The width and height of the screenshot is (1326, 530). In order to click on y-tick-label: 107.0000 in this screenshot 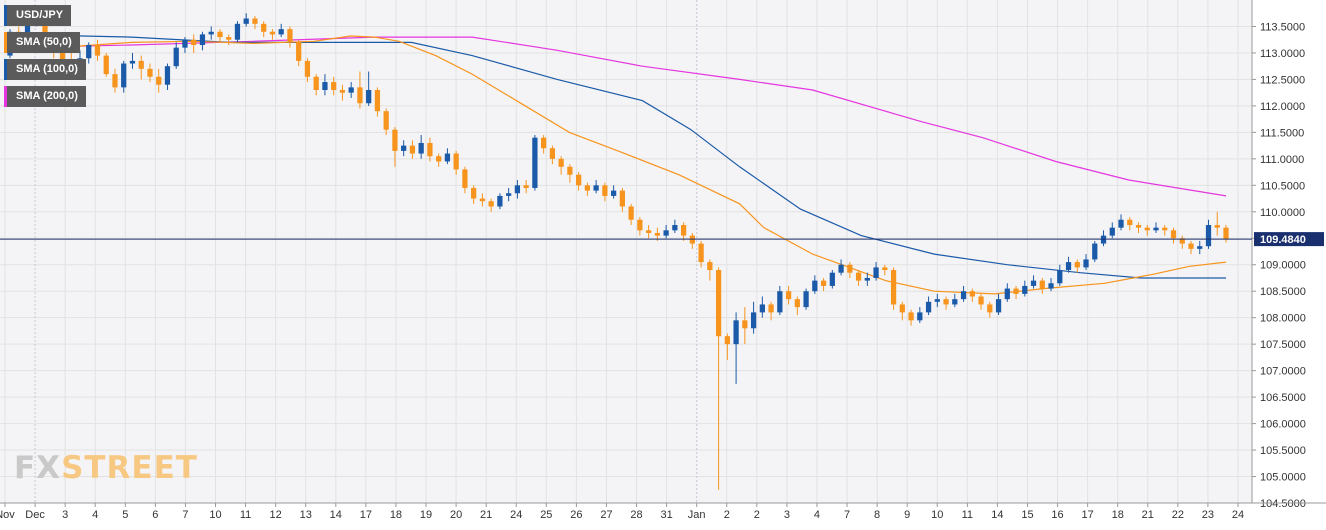, I will do `click(1283, 372)`.